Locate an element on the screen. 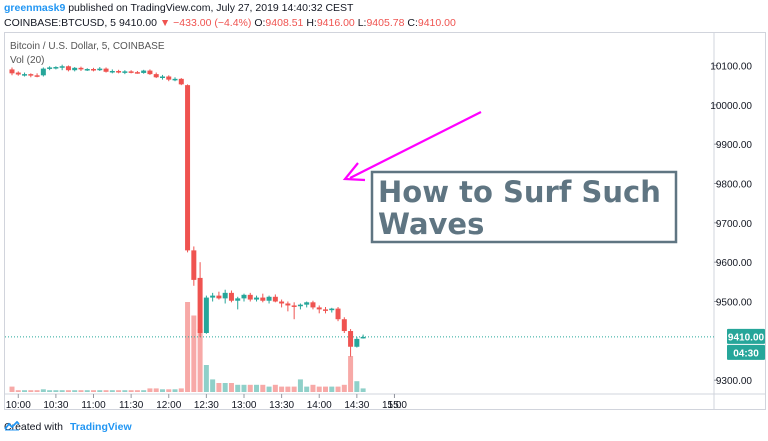 The height and width of the screenshot is (441, 768). open-label: O: is located at coordinates (260, 23).